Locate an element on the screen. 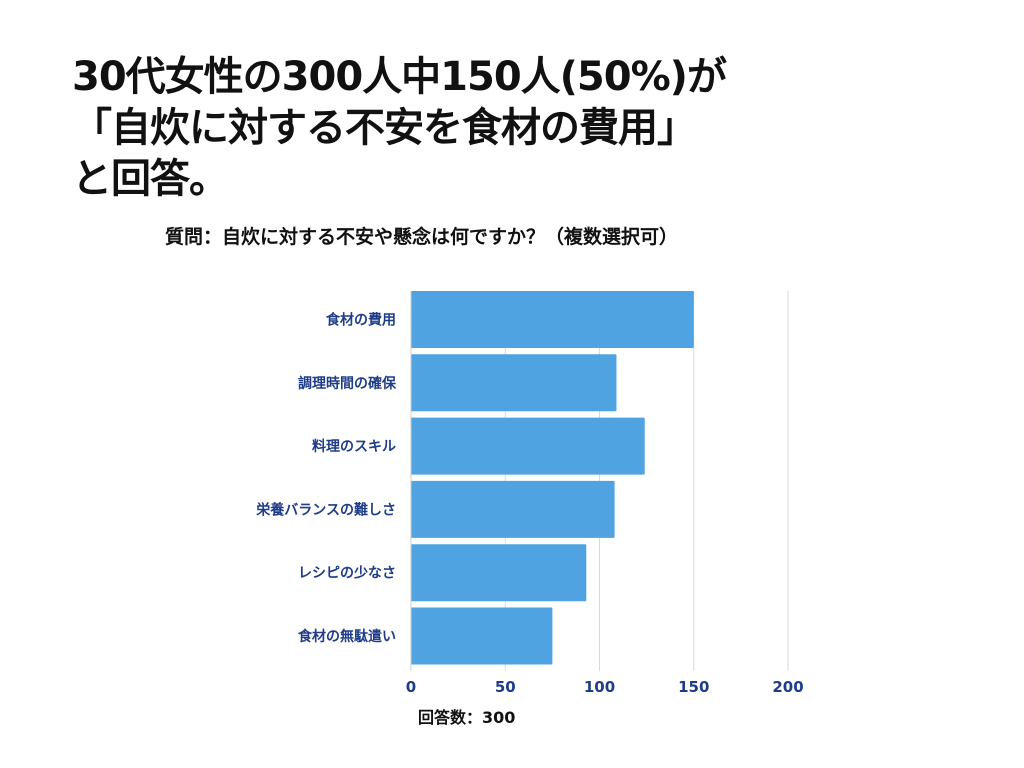 The height and width of the screenshot is (768, 1024). headline-line-2: 「自炊に対する不安を食材の費用」 is located at coordinates (384, 128).